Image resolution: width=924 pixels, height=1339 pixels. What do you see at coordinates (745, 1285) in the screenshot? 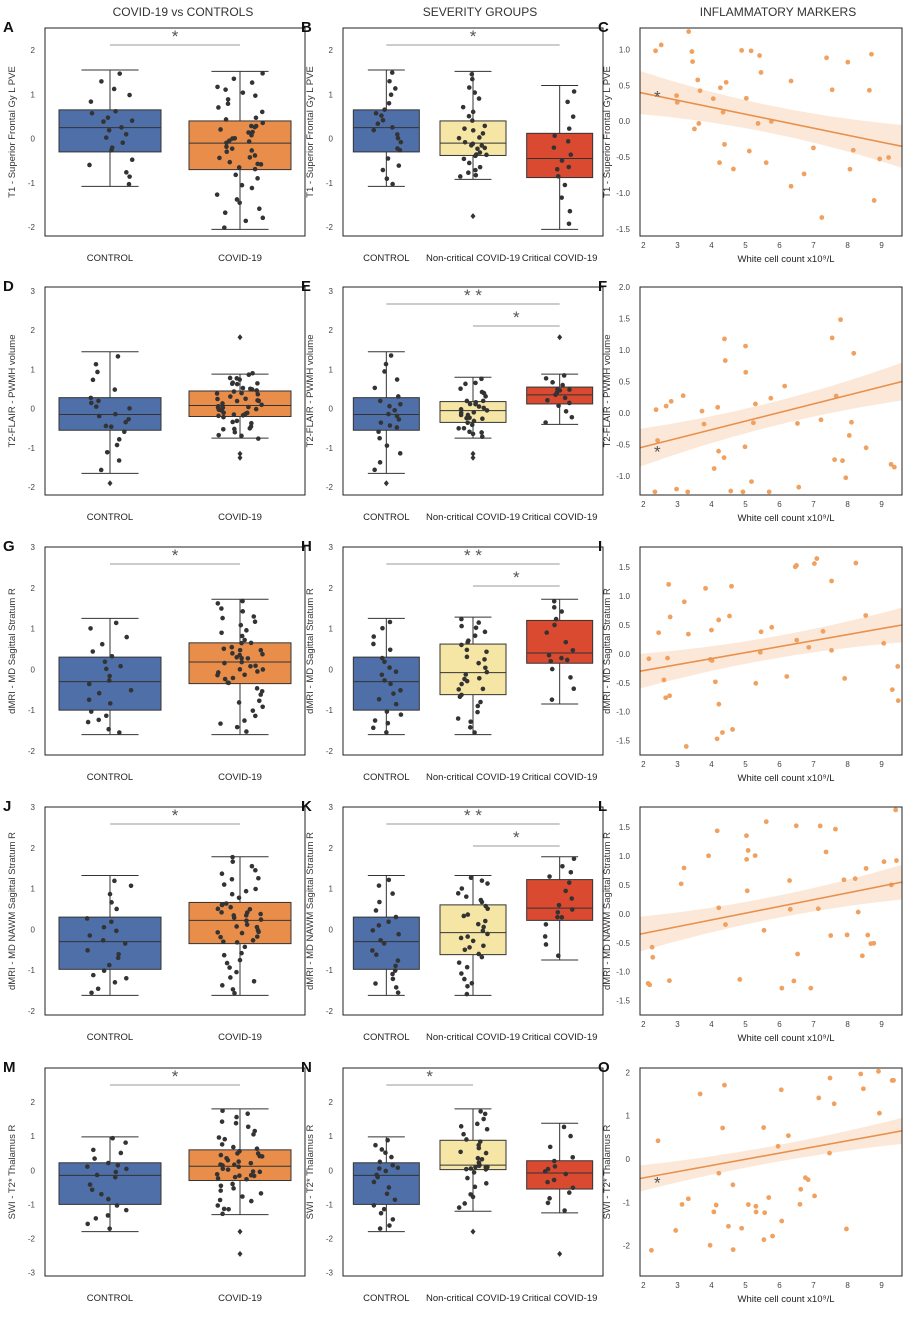
I see `x-tick-label: 5` at bounding box center [745, 1285].